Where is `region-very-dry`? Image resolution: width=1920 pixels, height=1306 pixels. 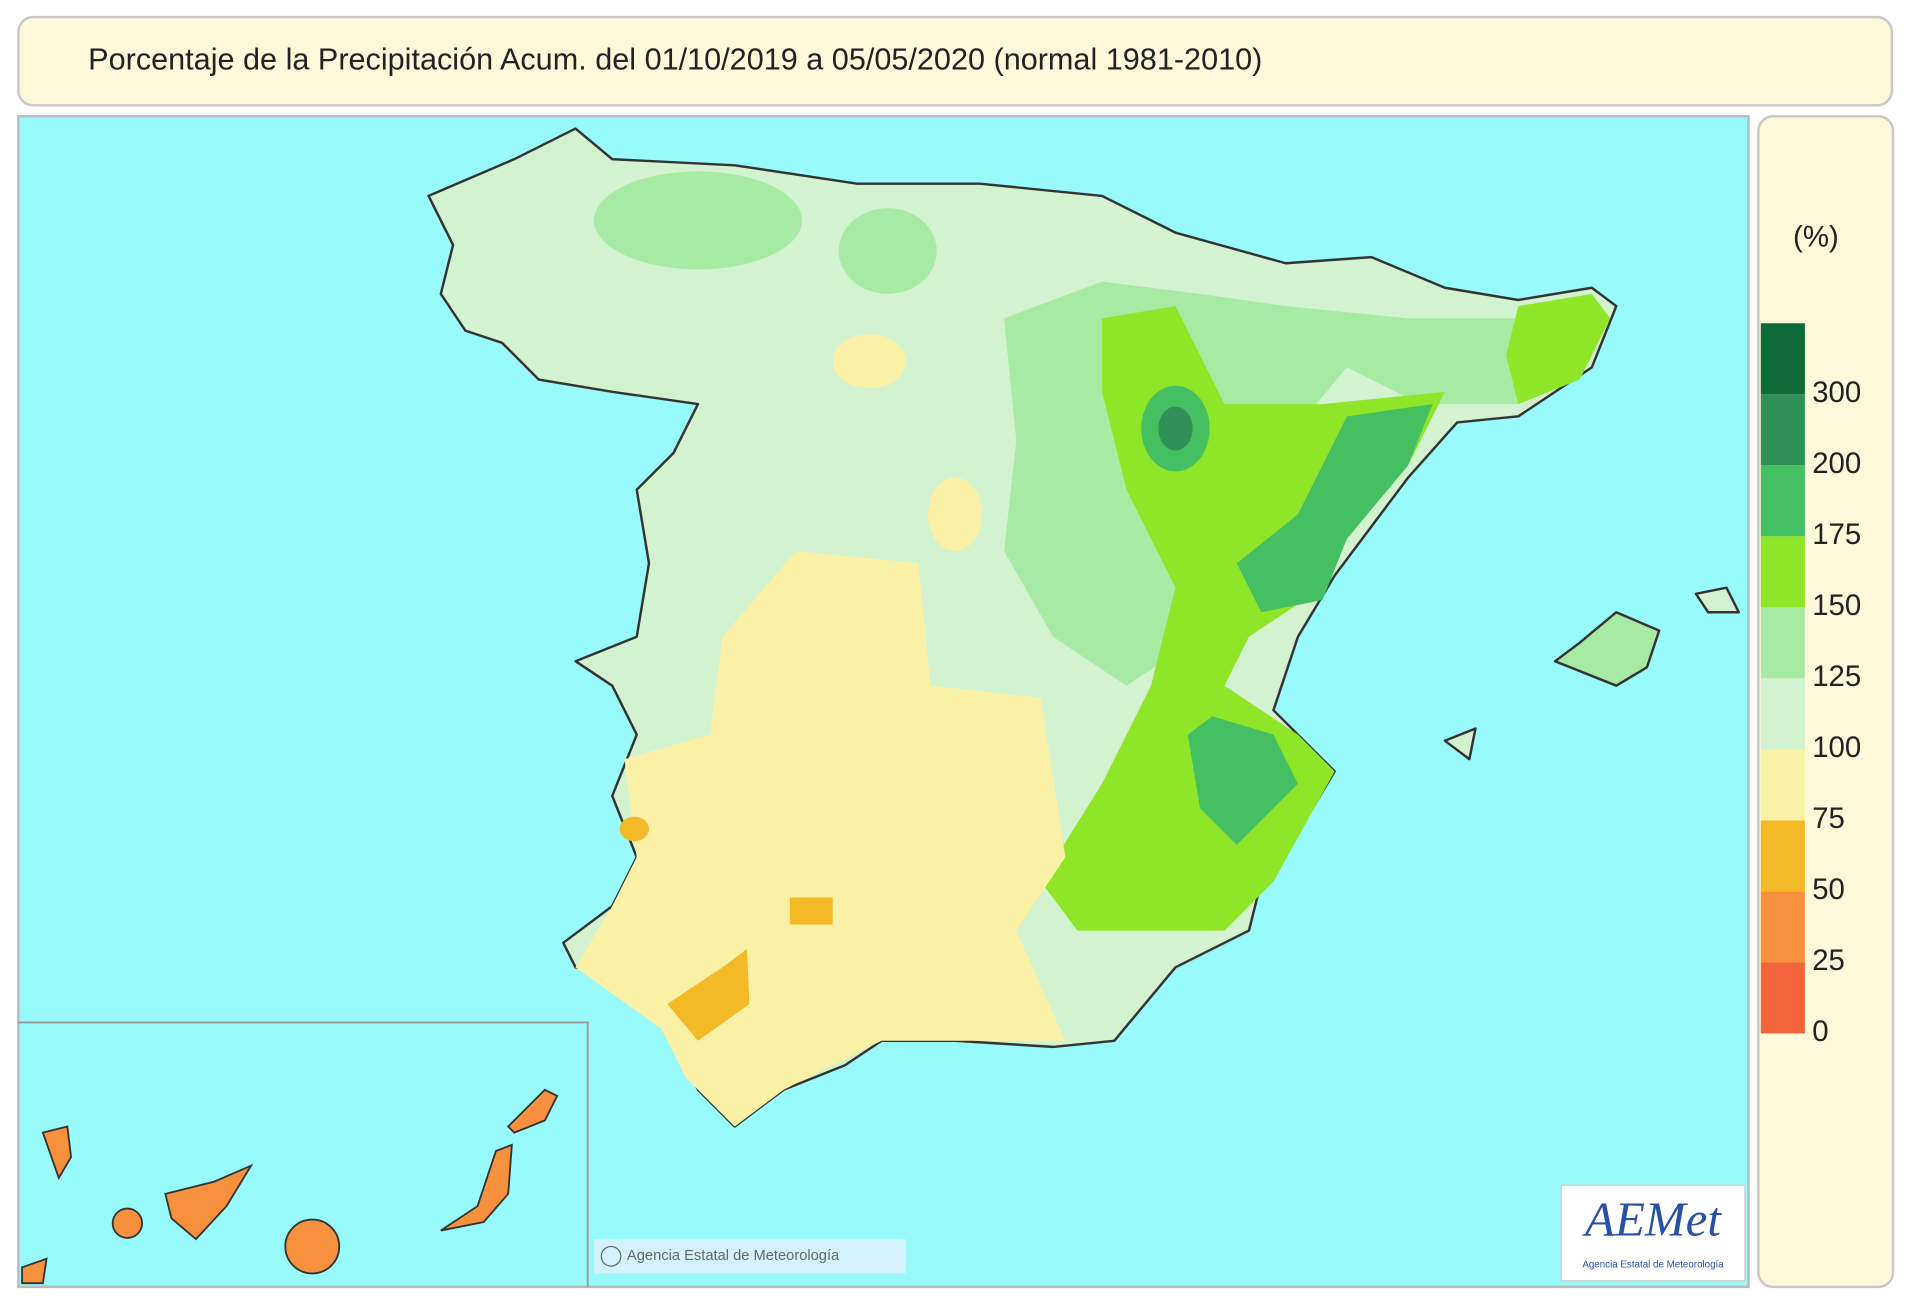
region-very-dry is located at coordinates (708, 994).